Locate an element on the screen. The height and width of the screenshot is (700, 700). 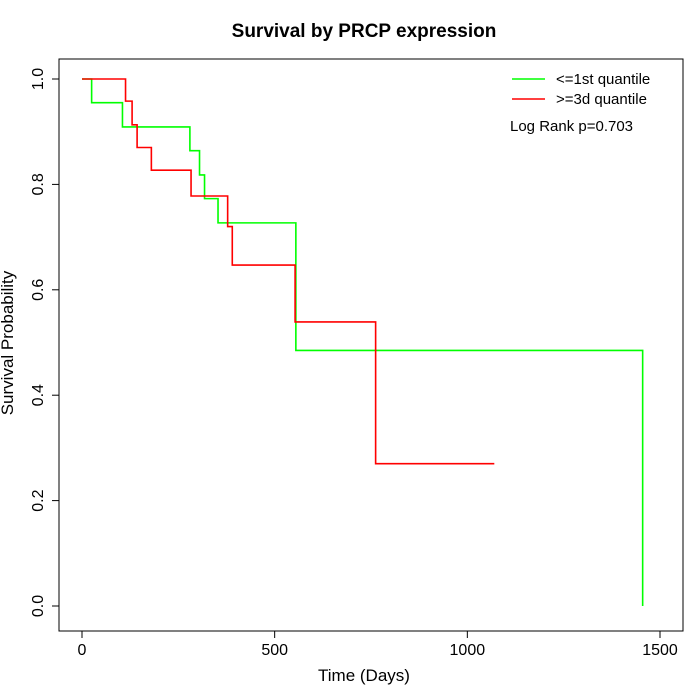
y-tick-label: 1.0 is located at coordinates (38, 79).